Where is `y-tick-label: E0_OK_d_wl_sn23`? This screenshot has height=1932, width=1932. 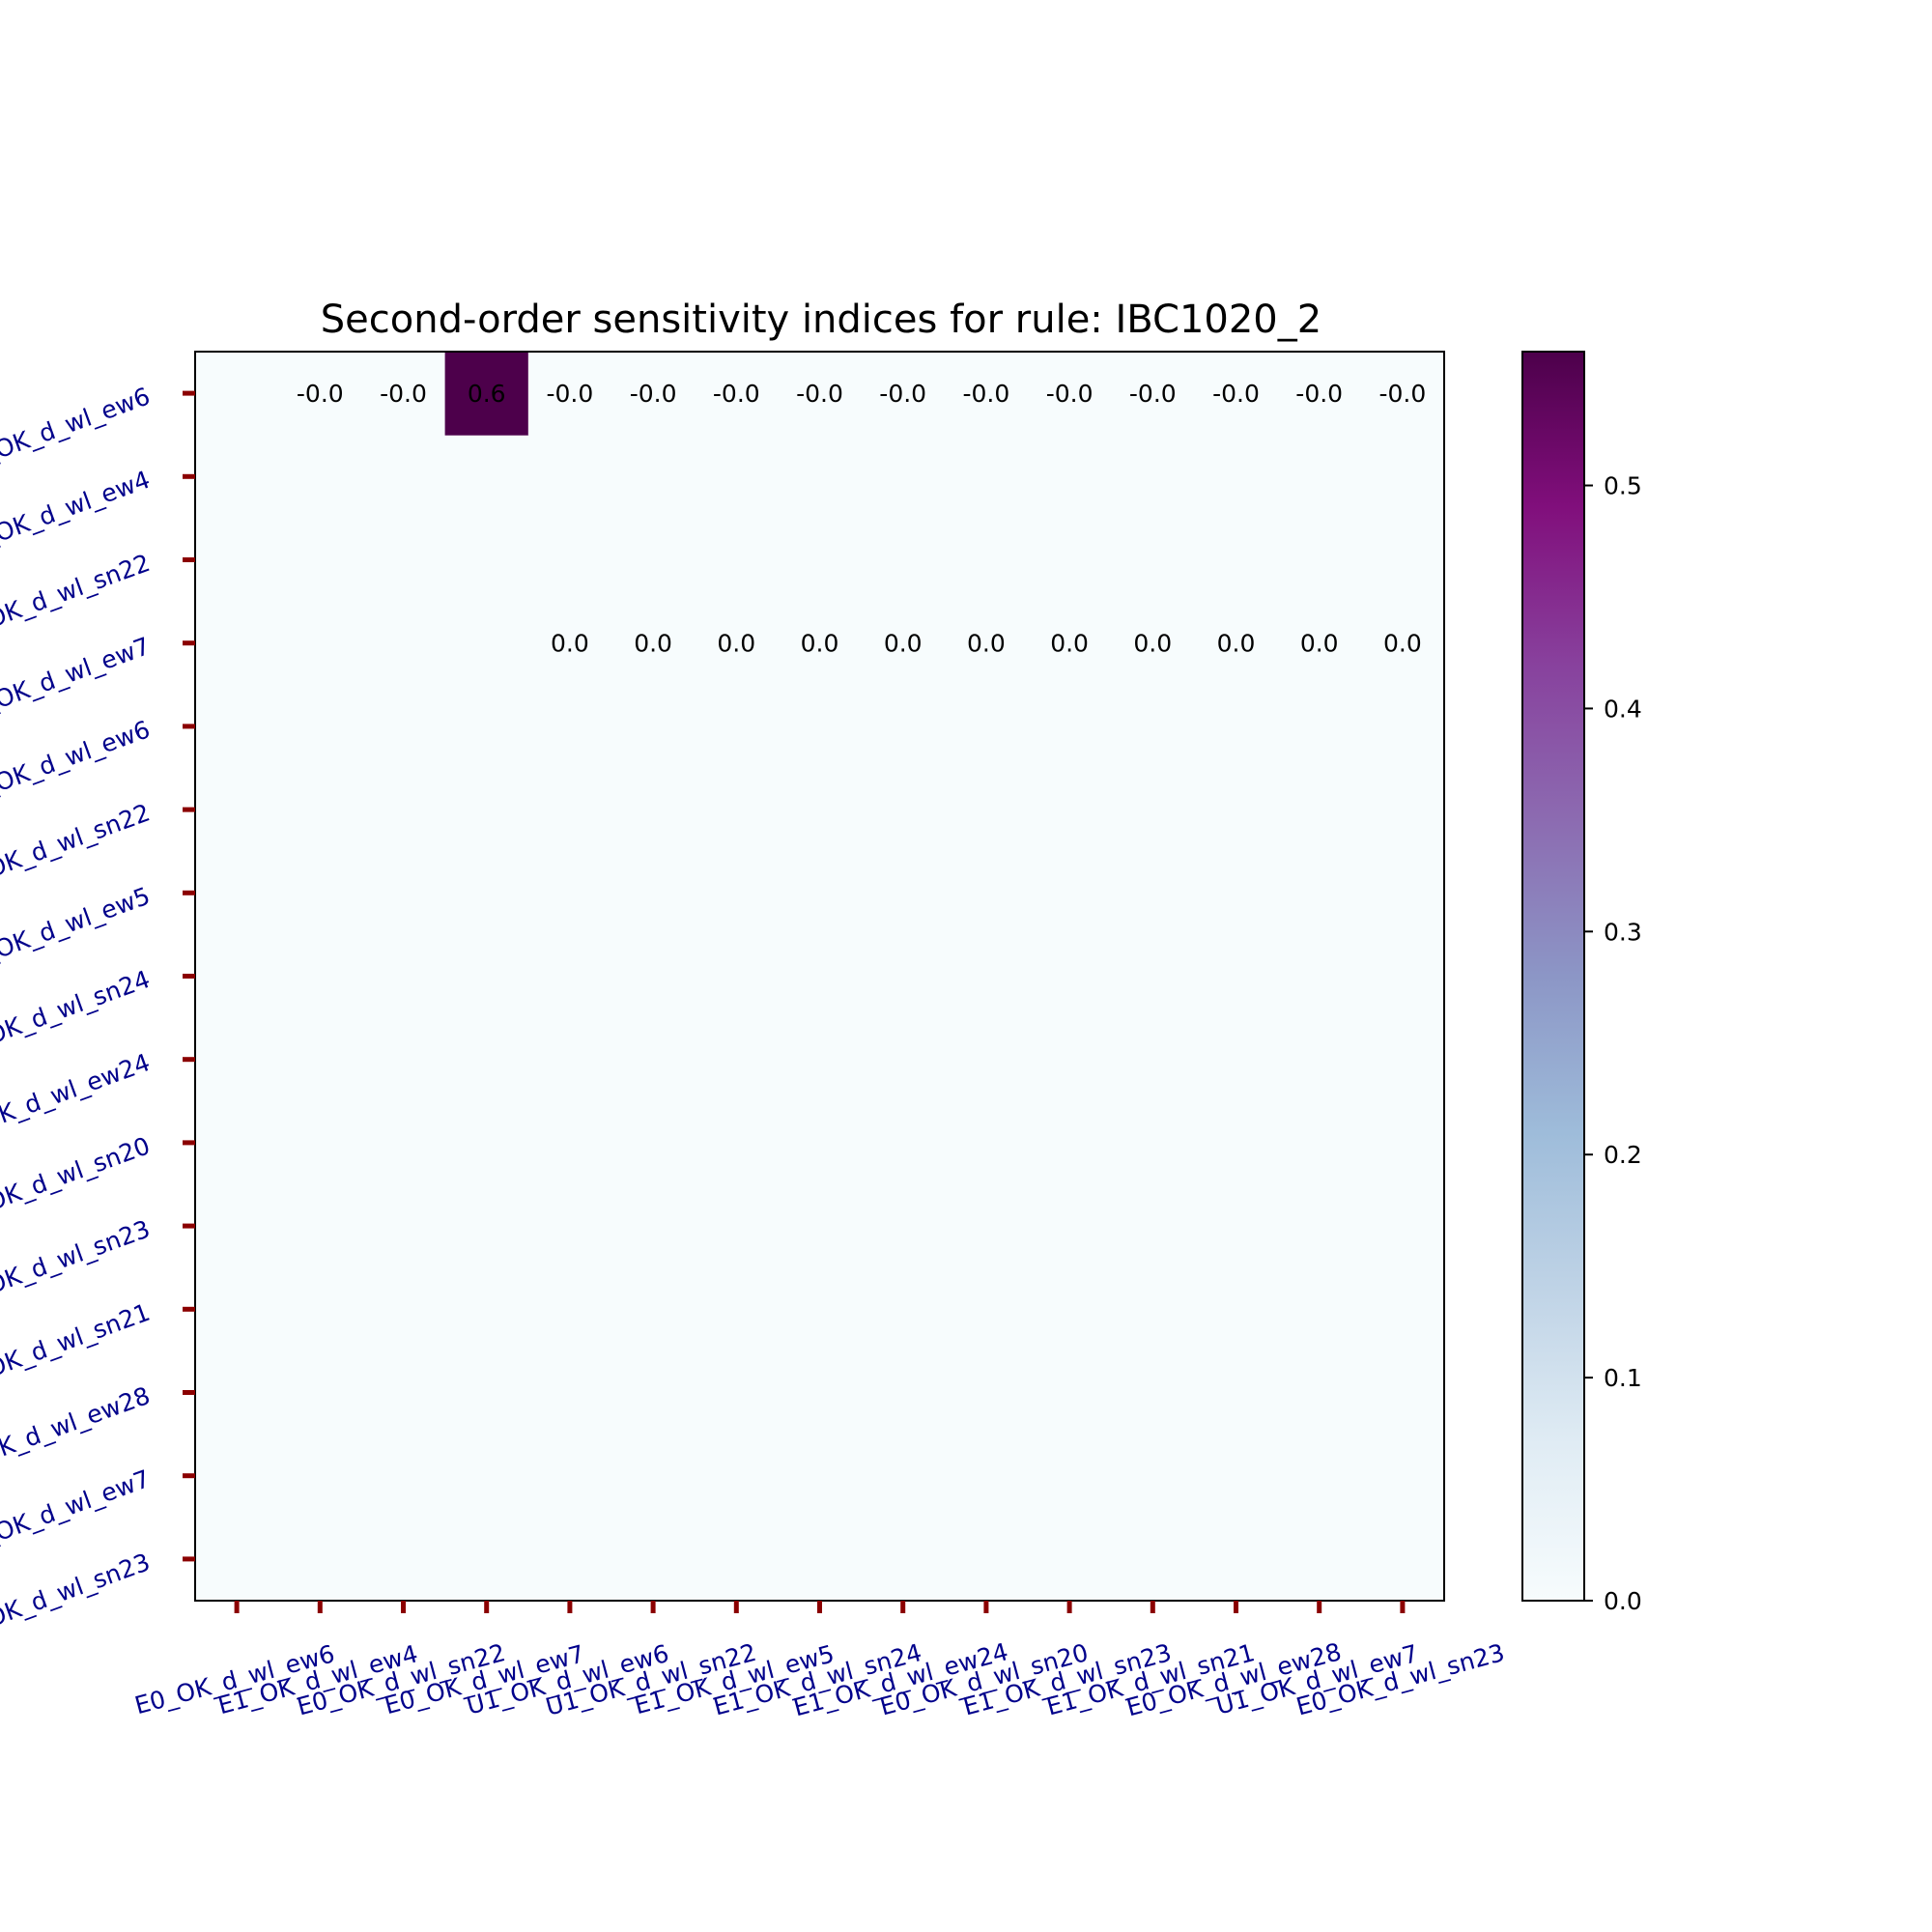 y-tick-label: E0_OK_d_wl_sn23 is located at coordinates (77, 1597).